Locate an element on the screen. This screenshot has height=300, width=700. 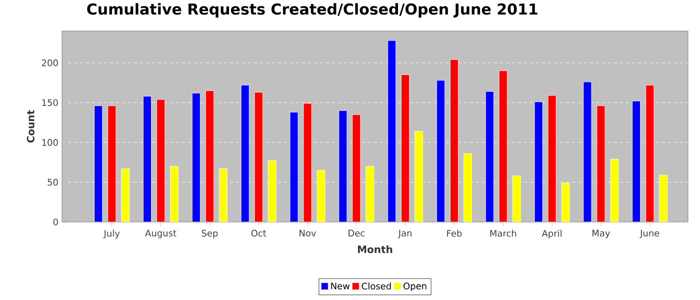
legend-label: Closed is located at coordinates (376, 286).